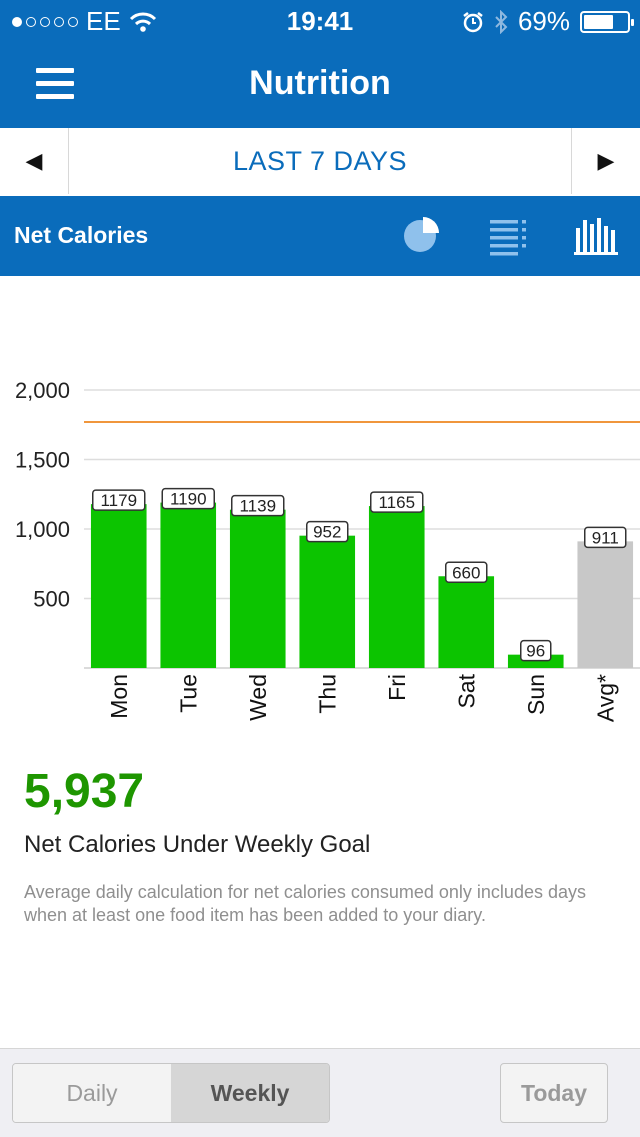 This screenshot has height=1137, width=640. Describe the element at coordinates (119, 696) in the screenshot. I see `category-label: Mon` at that location.